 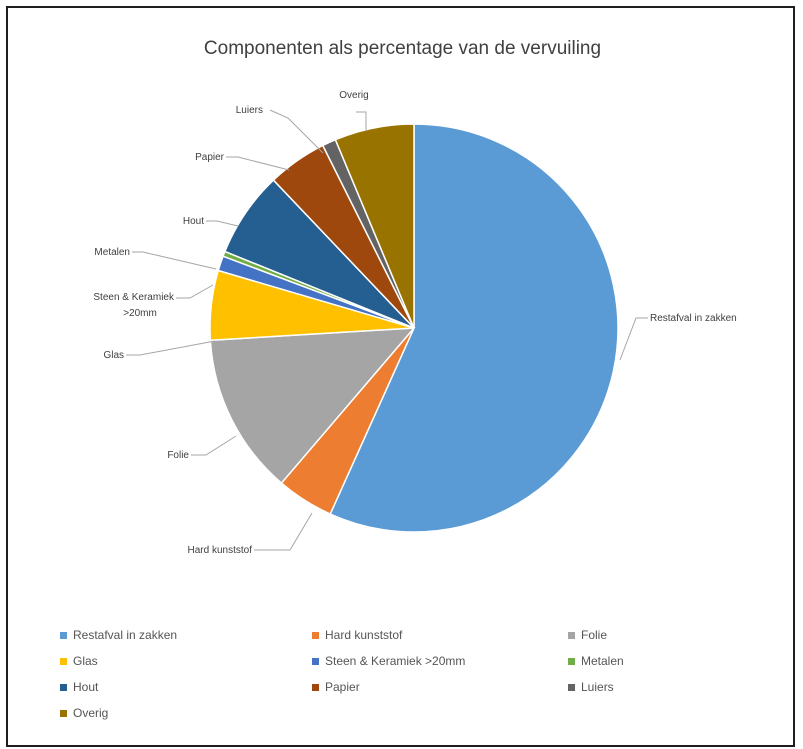 What do you see at coordinates (134, 297) in the screenshot?
I see `slice-label-steen-keramiek: Steen & Keramiek` at bounding box center [134, 297].